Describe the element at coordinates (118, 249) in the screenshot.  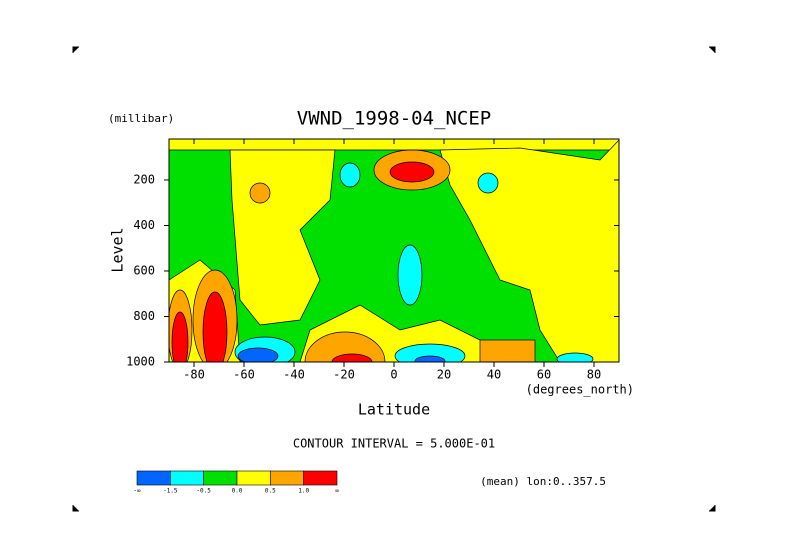
I see `y-axis-label: Level` at that location.